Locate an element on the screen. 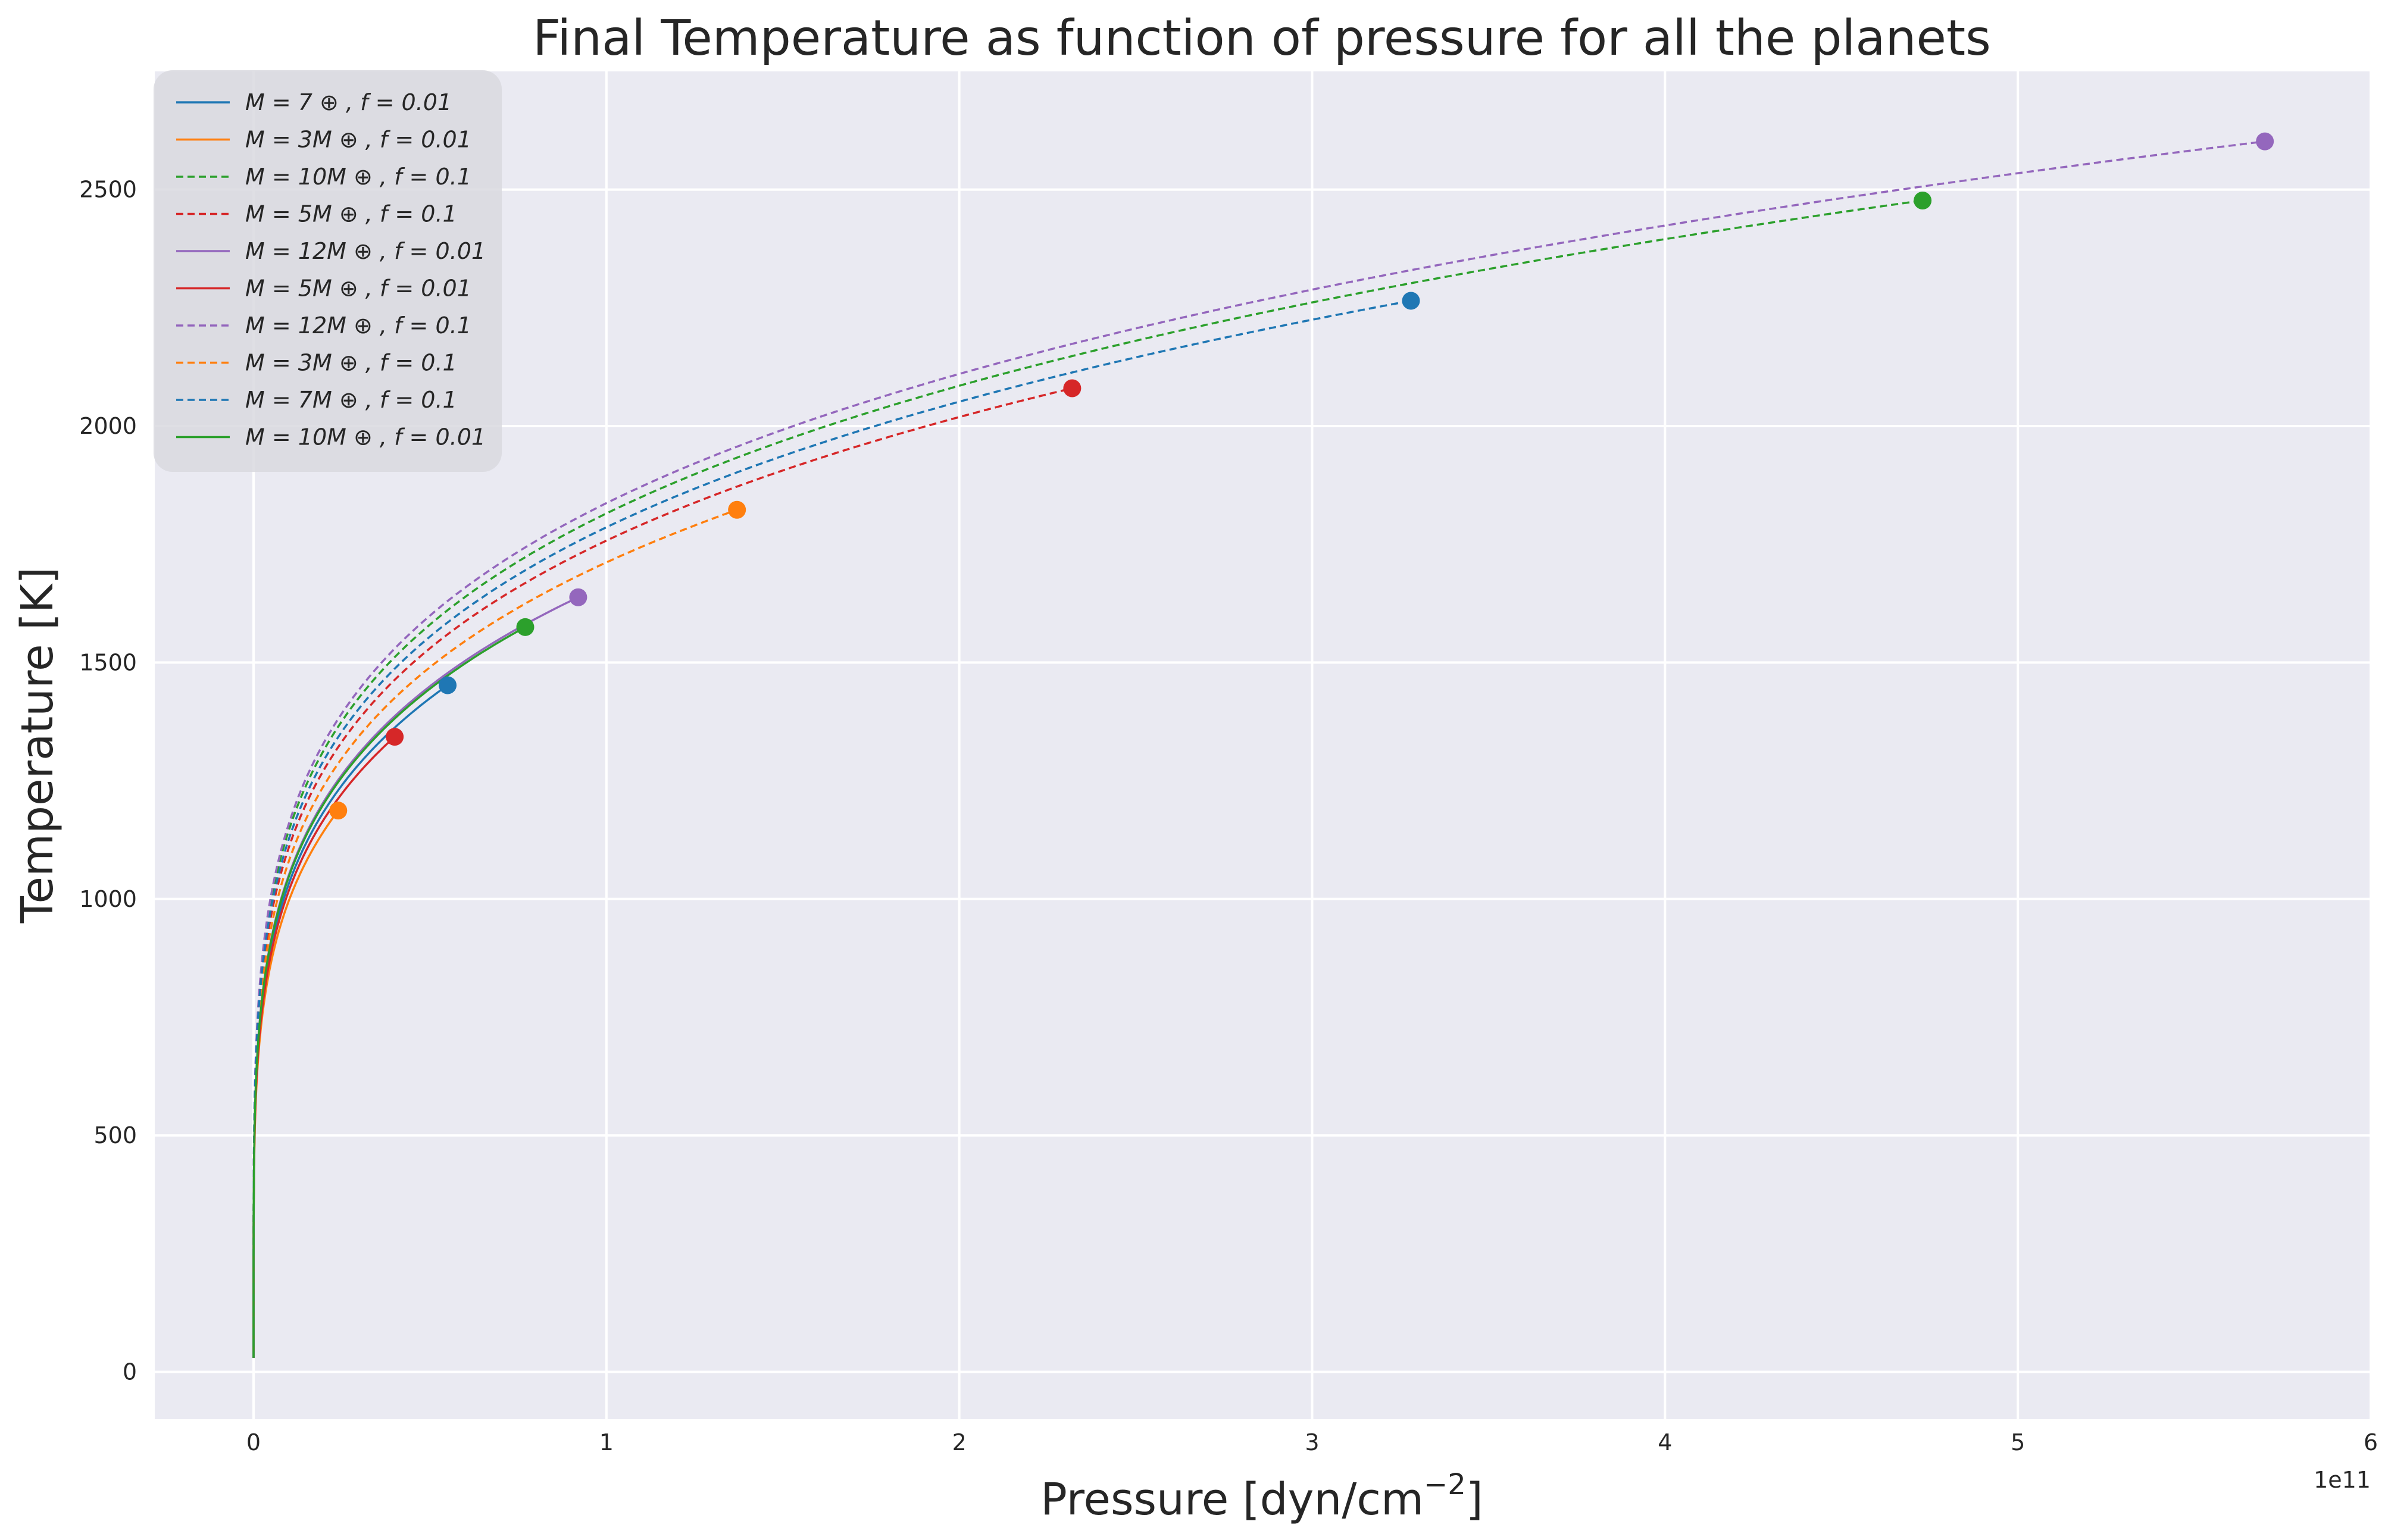 The width and height of the screenshot is (2388, 1540). y-tick-label: 1500 is located at coordinates (108, 662).